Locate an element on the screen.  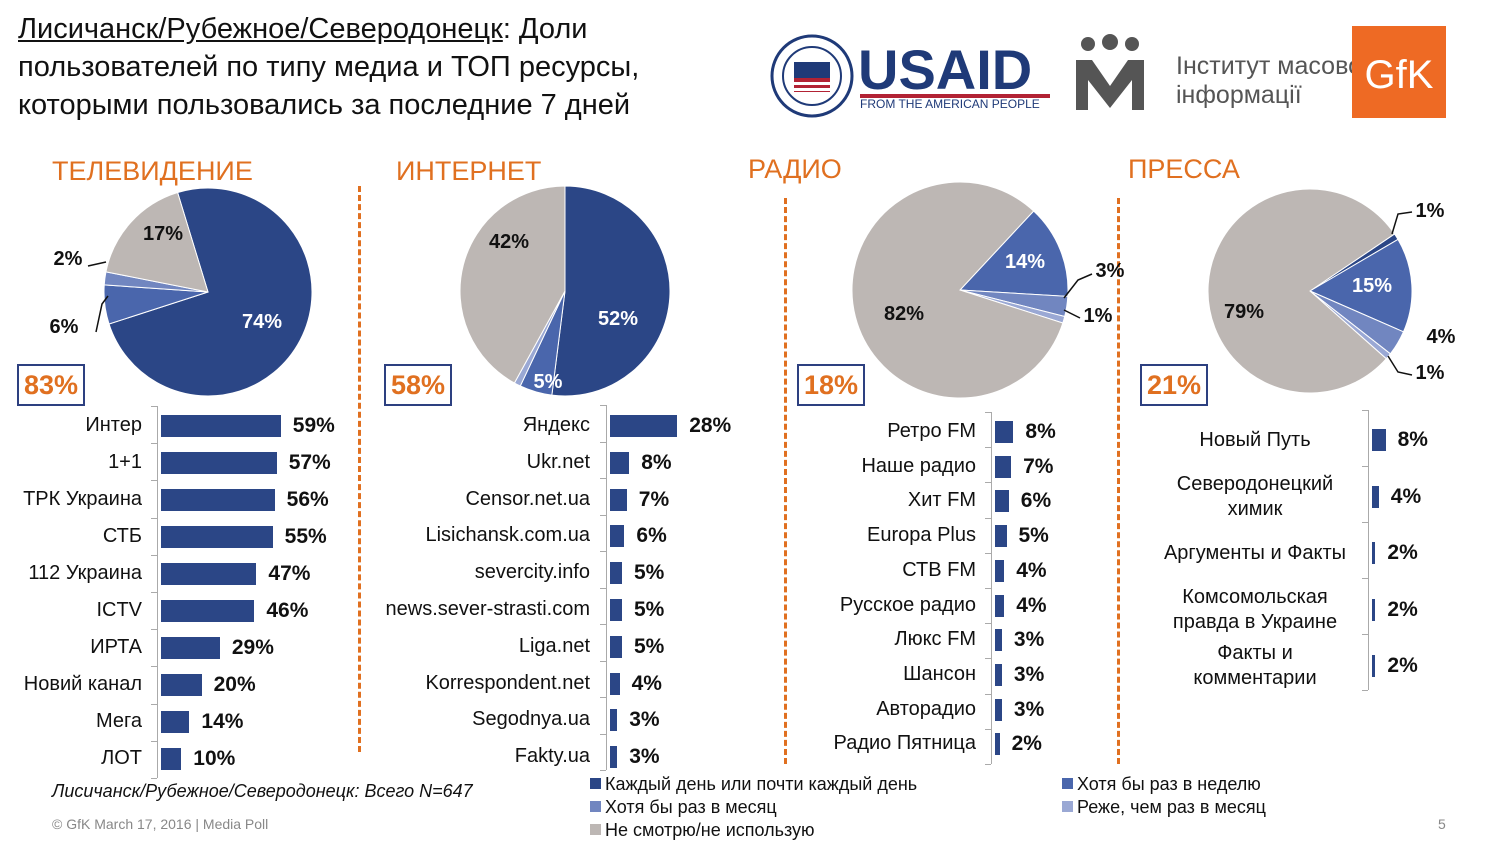
bar-value-label-tv: 55% is located at coordinates (305, 536).